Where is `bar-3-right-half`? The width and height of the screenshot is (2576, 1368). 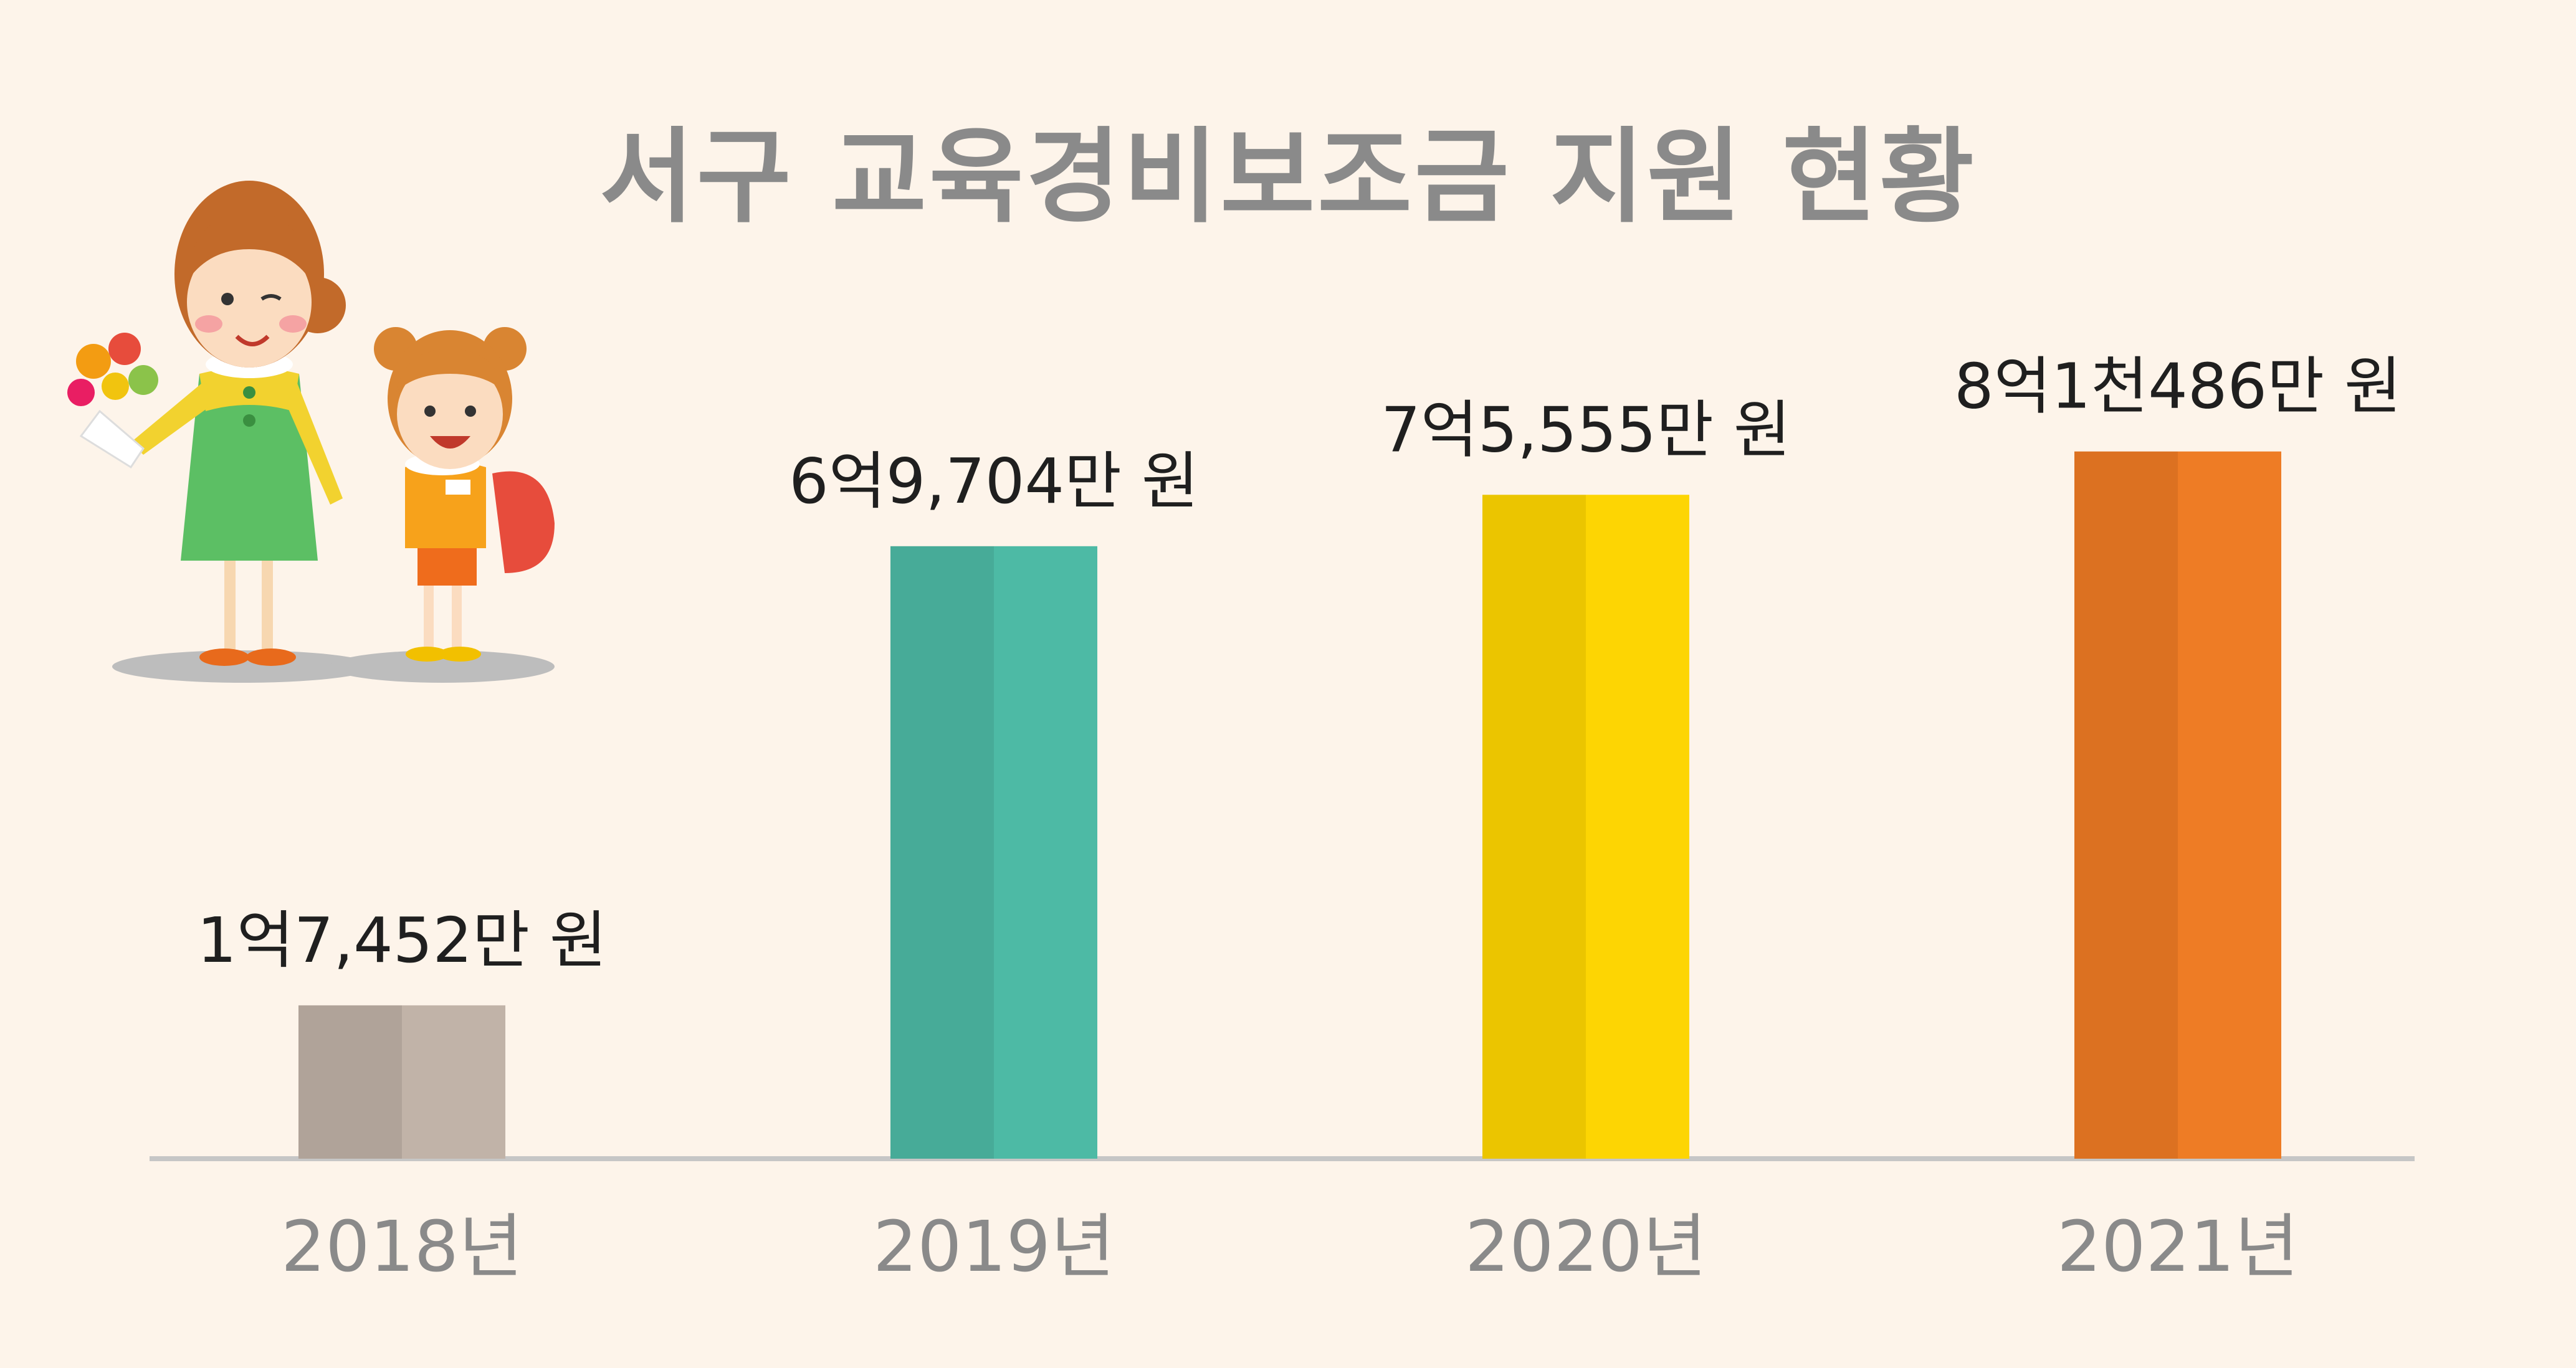
bar-3-right-half is located at coordinates (2229, 805).